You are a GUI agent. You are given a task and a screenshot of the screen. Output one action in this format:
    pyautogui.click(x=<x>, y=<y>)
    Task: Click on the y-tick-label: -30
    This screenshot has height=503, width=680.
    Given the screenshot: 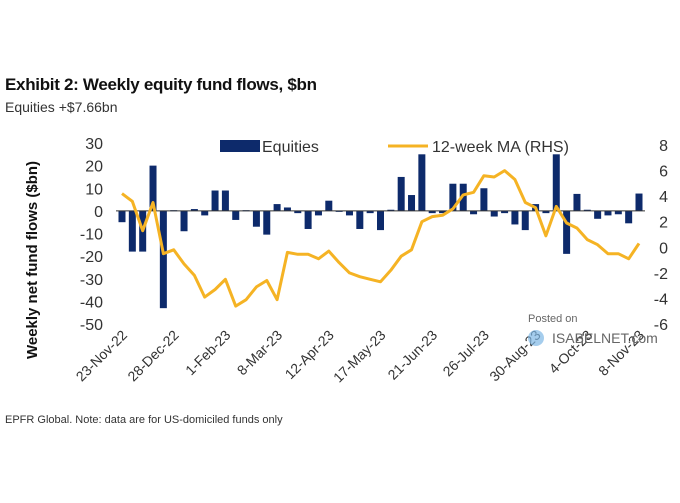 What is the action you would take?
    pyautogui.click(x=91, y=280)
    